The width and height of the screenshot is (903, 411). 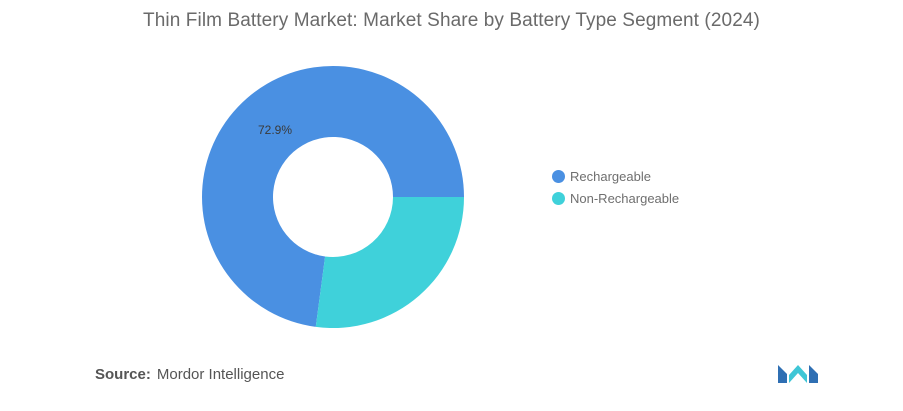 What do you see at coordinates (558, 176) in the screenshot?
I see `legend-swatch-rechargeable` at bounding box center [558, 176].